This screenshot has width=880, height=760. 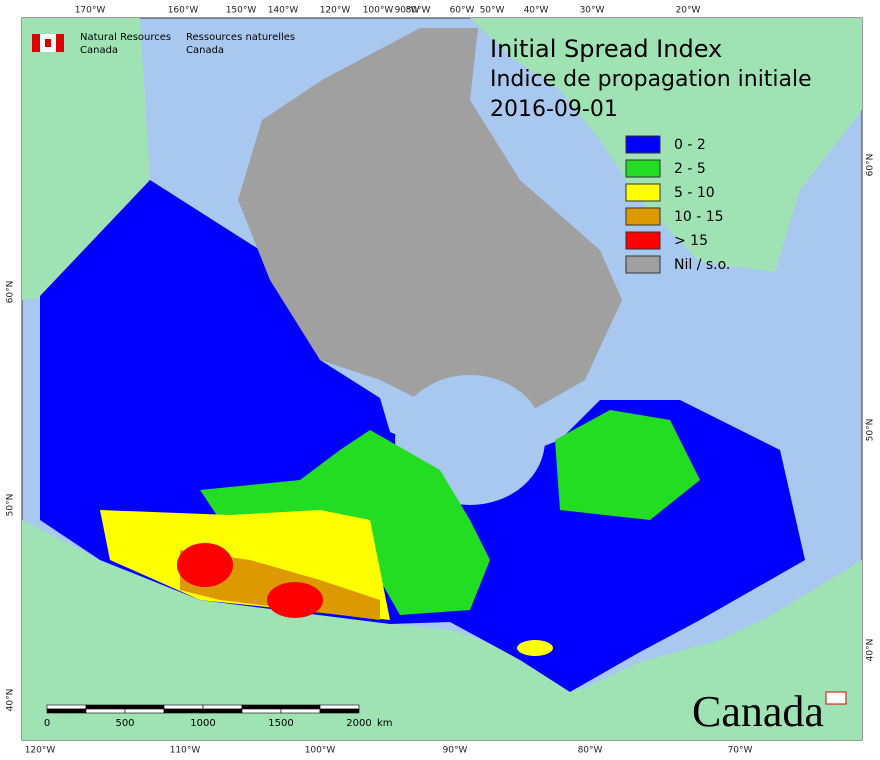 I want to click on legend-label: 5 - 10, so click(x=694, y=193).